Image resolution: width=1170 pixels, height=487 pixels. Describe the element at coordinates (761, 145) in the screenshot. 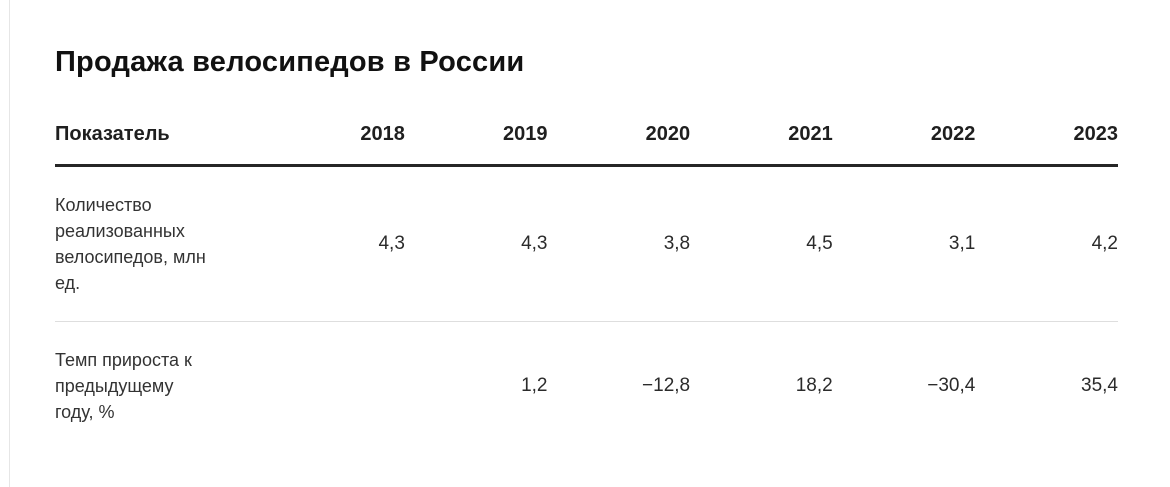

I see `column-header-2021: 2021` at that location.